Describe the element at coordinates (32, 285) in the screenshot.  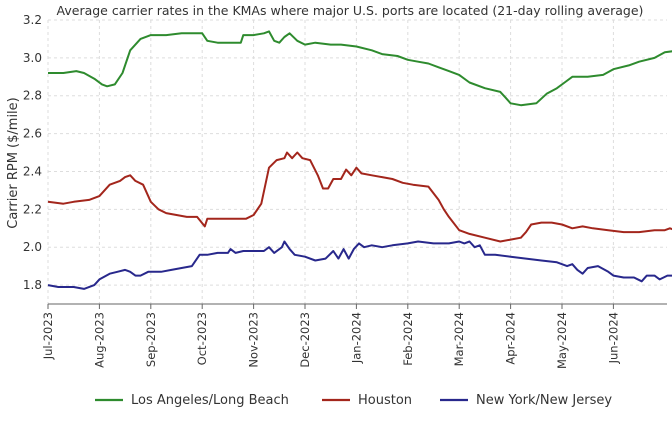
I see `y-tick-label: 1.8` at that location.